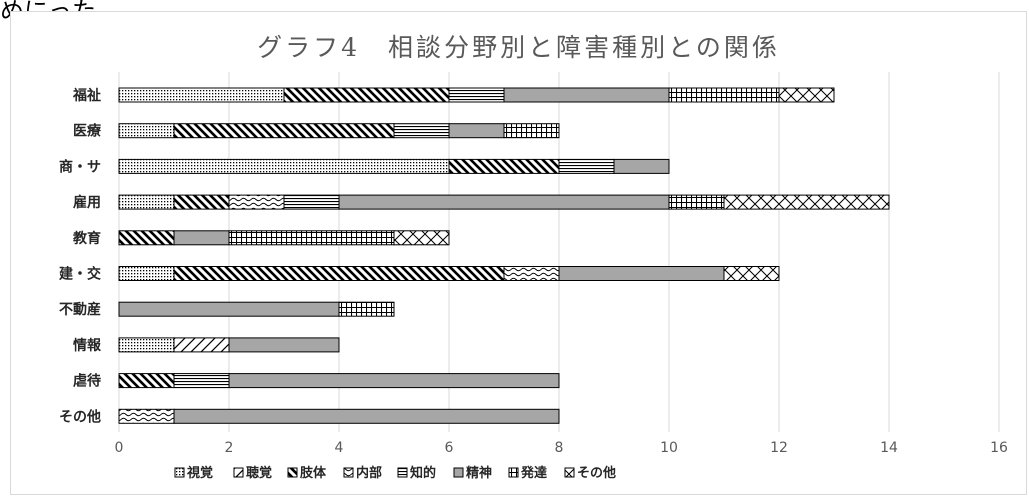 This screenshot has height=497, width=1029. What do you see at coordinates (313, 473) in the screenshot?
I see `legend-label: 肢体` at bounding box center [313, 473].